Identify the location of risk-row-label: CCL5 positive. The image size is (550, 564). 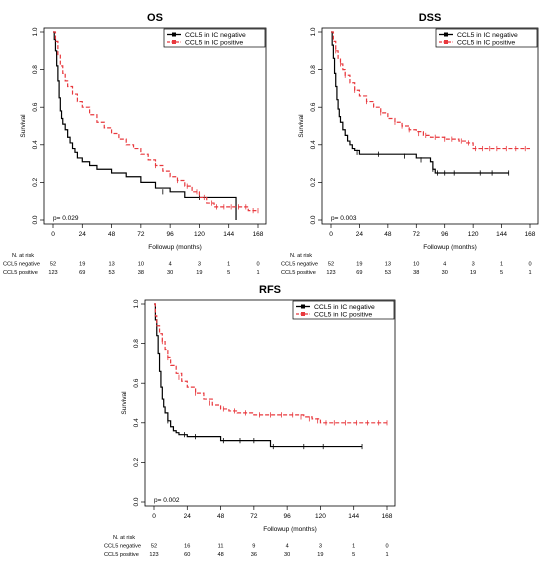
(121, 555).